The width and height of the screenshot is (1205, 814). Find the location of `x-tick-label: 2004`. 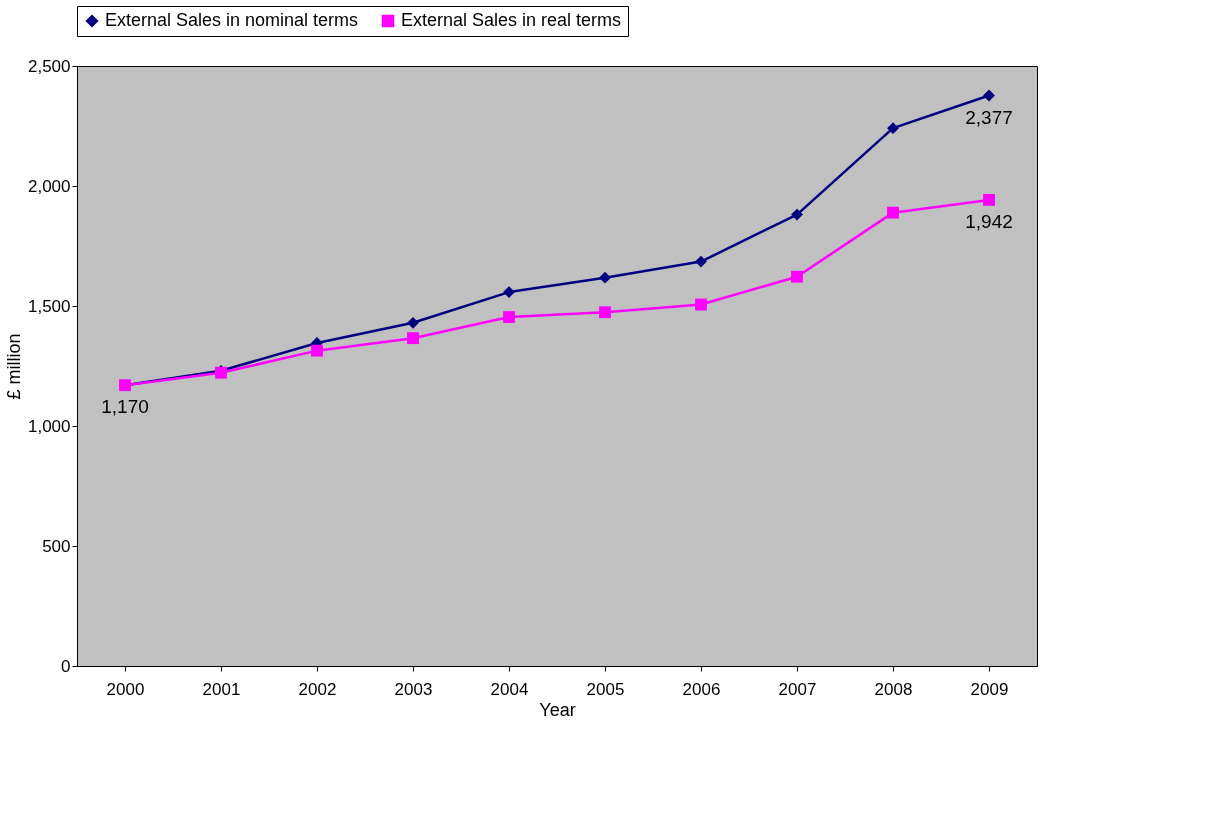

x-tick-label: 2004 is located at coordinates (509, 689).